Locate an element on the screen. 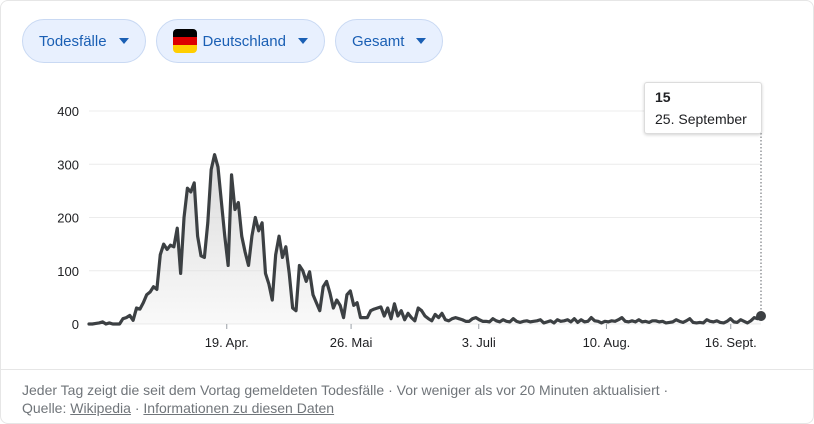  filter-bar: Todesfälle Deutschland Gesamt is located at coordinates (233, 42).